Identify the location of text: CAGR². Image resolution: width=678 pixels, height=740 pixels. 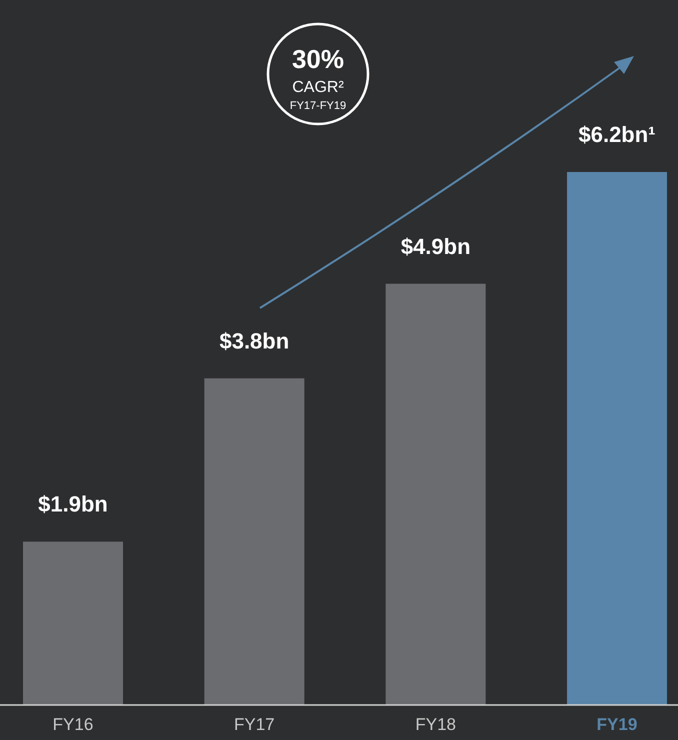
(318, 87).